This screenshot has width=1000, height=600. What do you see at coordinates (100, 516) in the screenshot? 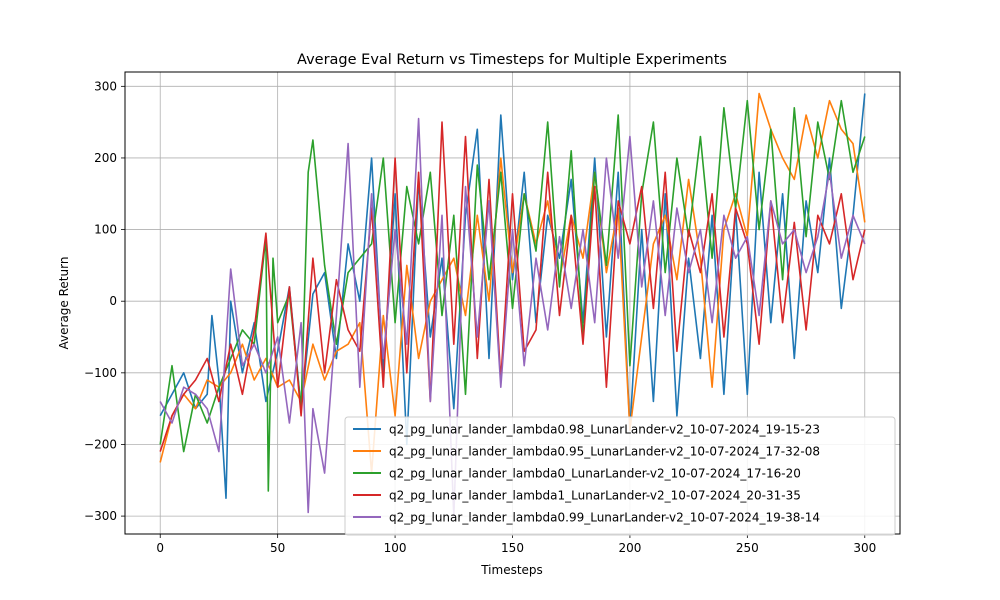
I see `y-tick-label: −300` at bounding box center [100, 516].